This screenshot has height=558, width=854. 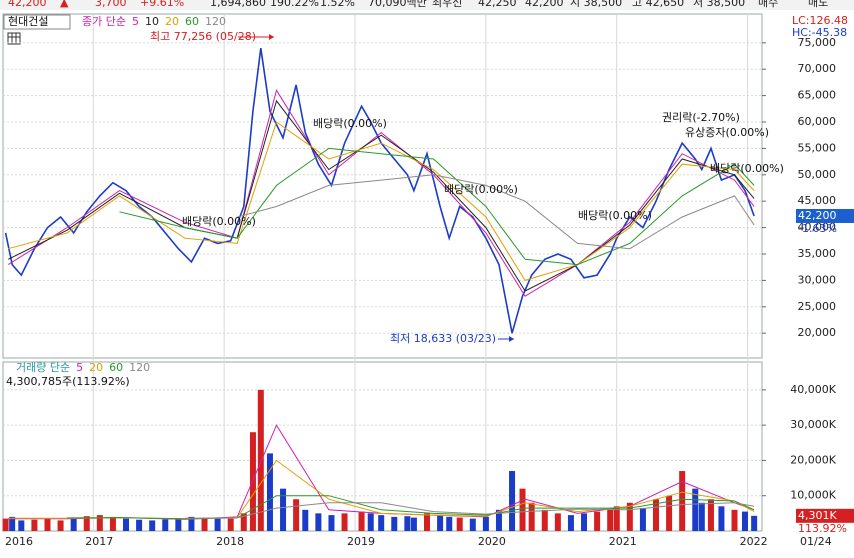 What do you see at coordinates (492, 541) in the screenshot?
I see `x-tick-label: 2020` at bounding box center [492, 541].